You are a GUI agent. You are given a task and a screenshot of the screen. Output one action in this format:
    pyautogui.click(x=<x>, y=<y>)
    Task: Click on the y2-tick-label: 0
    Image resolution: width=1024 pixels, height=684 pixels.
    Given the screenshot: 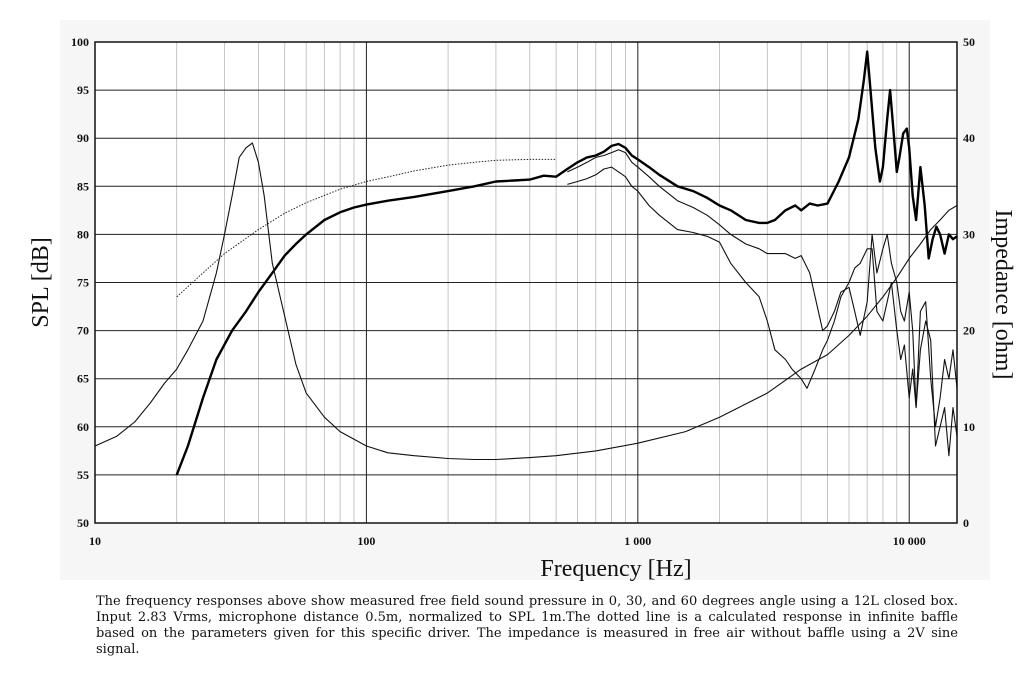 What is the action you would take?
    pyautogui.click(x=966, y=523)
    